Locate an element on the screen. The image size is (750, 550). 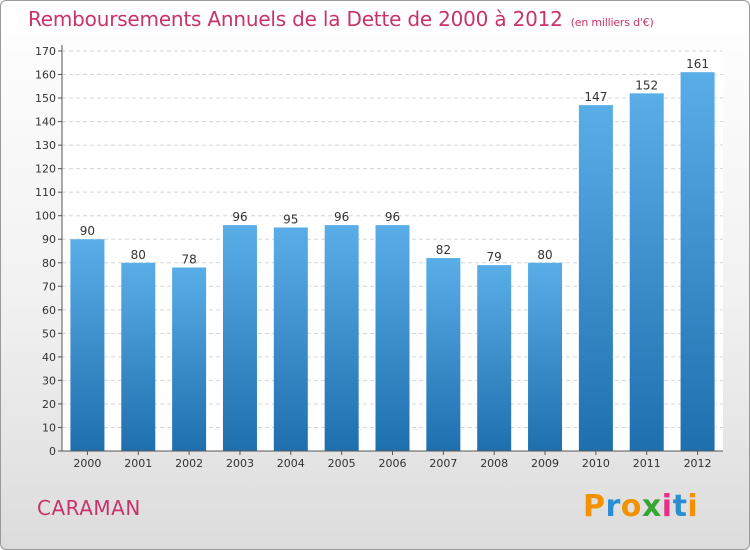
bar-2002 is located at coordinates (189, 359).